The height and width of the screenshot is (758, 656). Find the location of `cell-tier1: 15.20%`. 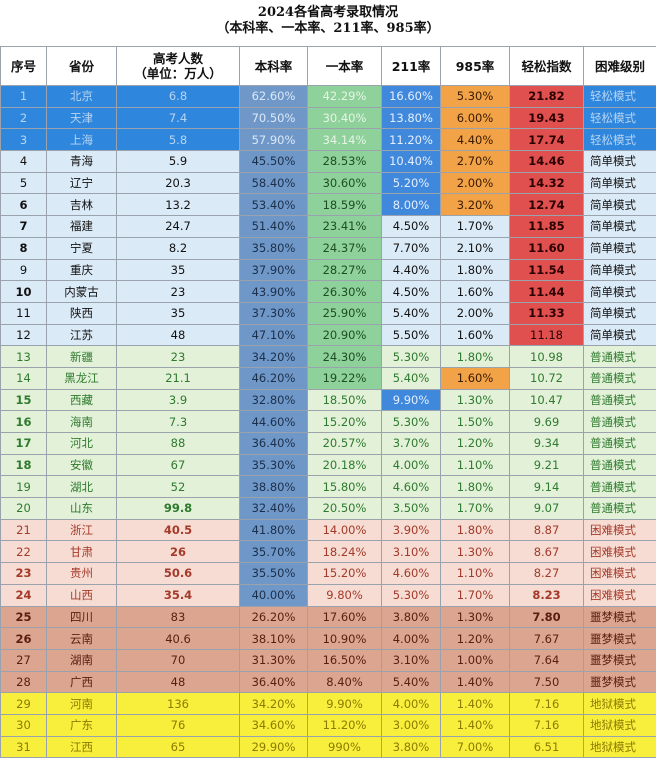

cell-tier1: 15.20% is located at coordinates (345, 574).